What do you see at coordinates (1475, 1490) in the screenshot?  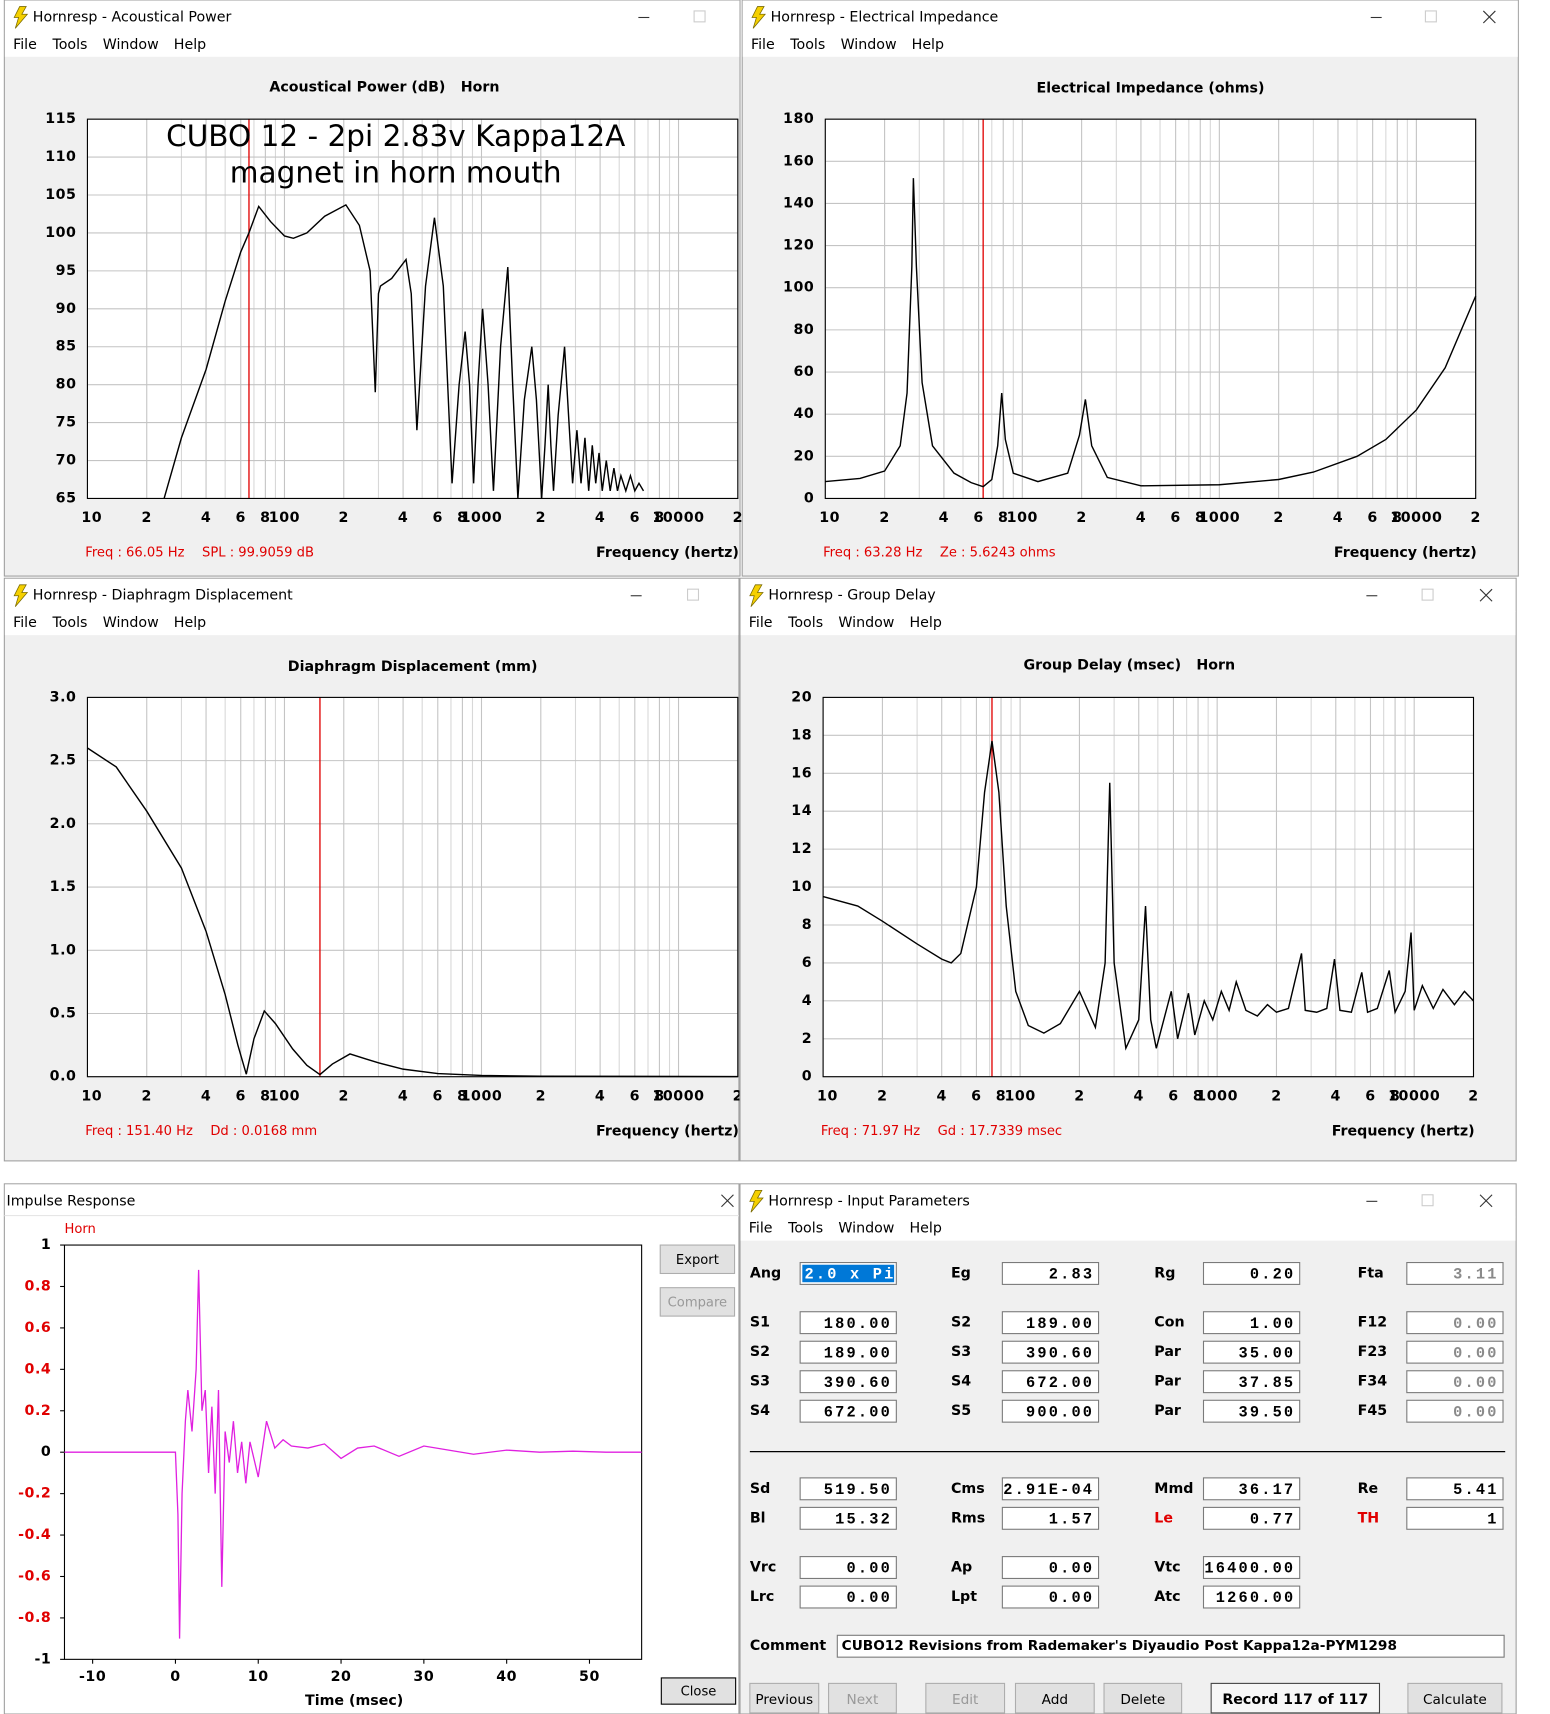 I see `field-value: 5.41` at bounding box center [1475, 1490].